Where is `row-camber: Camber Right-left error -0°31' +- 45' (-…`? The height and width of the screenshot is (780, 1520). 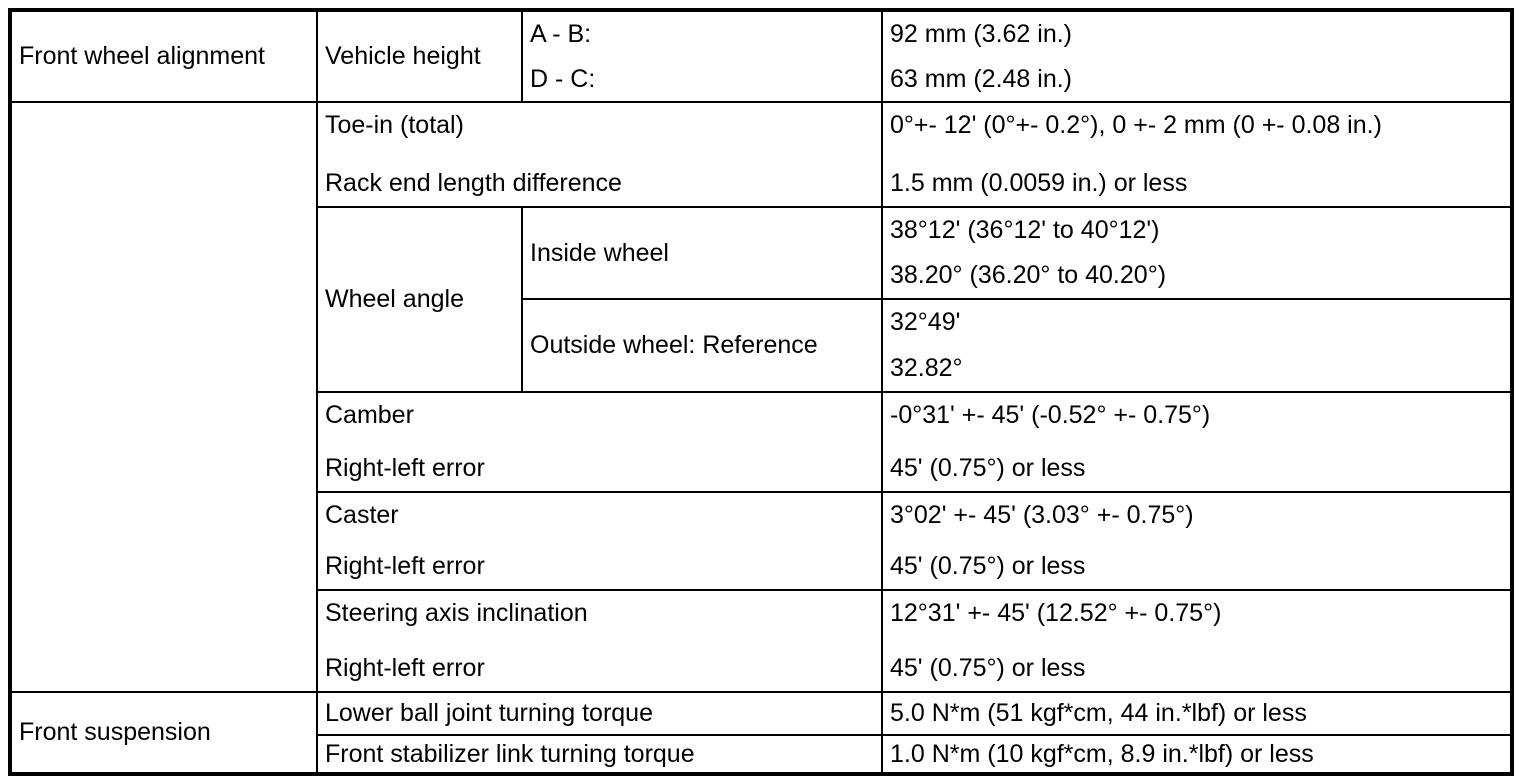
row-camber: Camber Right-left error -0°31' +- 45' (-… is located at coordinates (761, 442).